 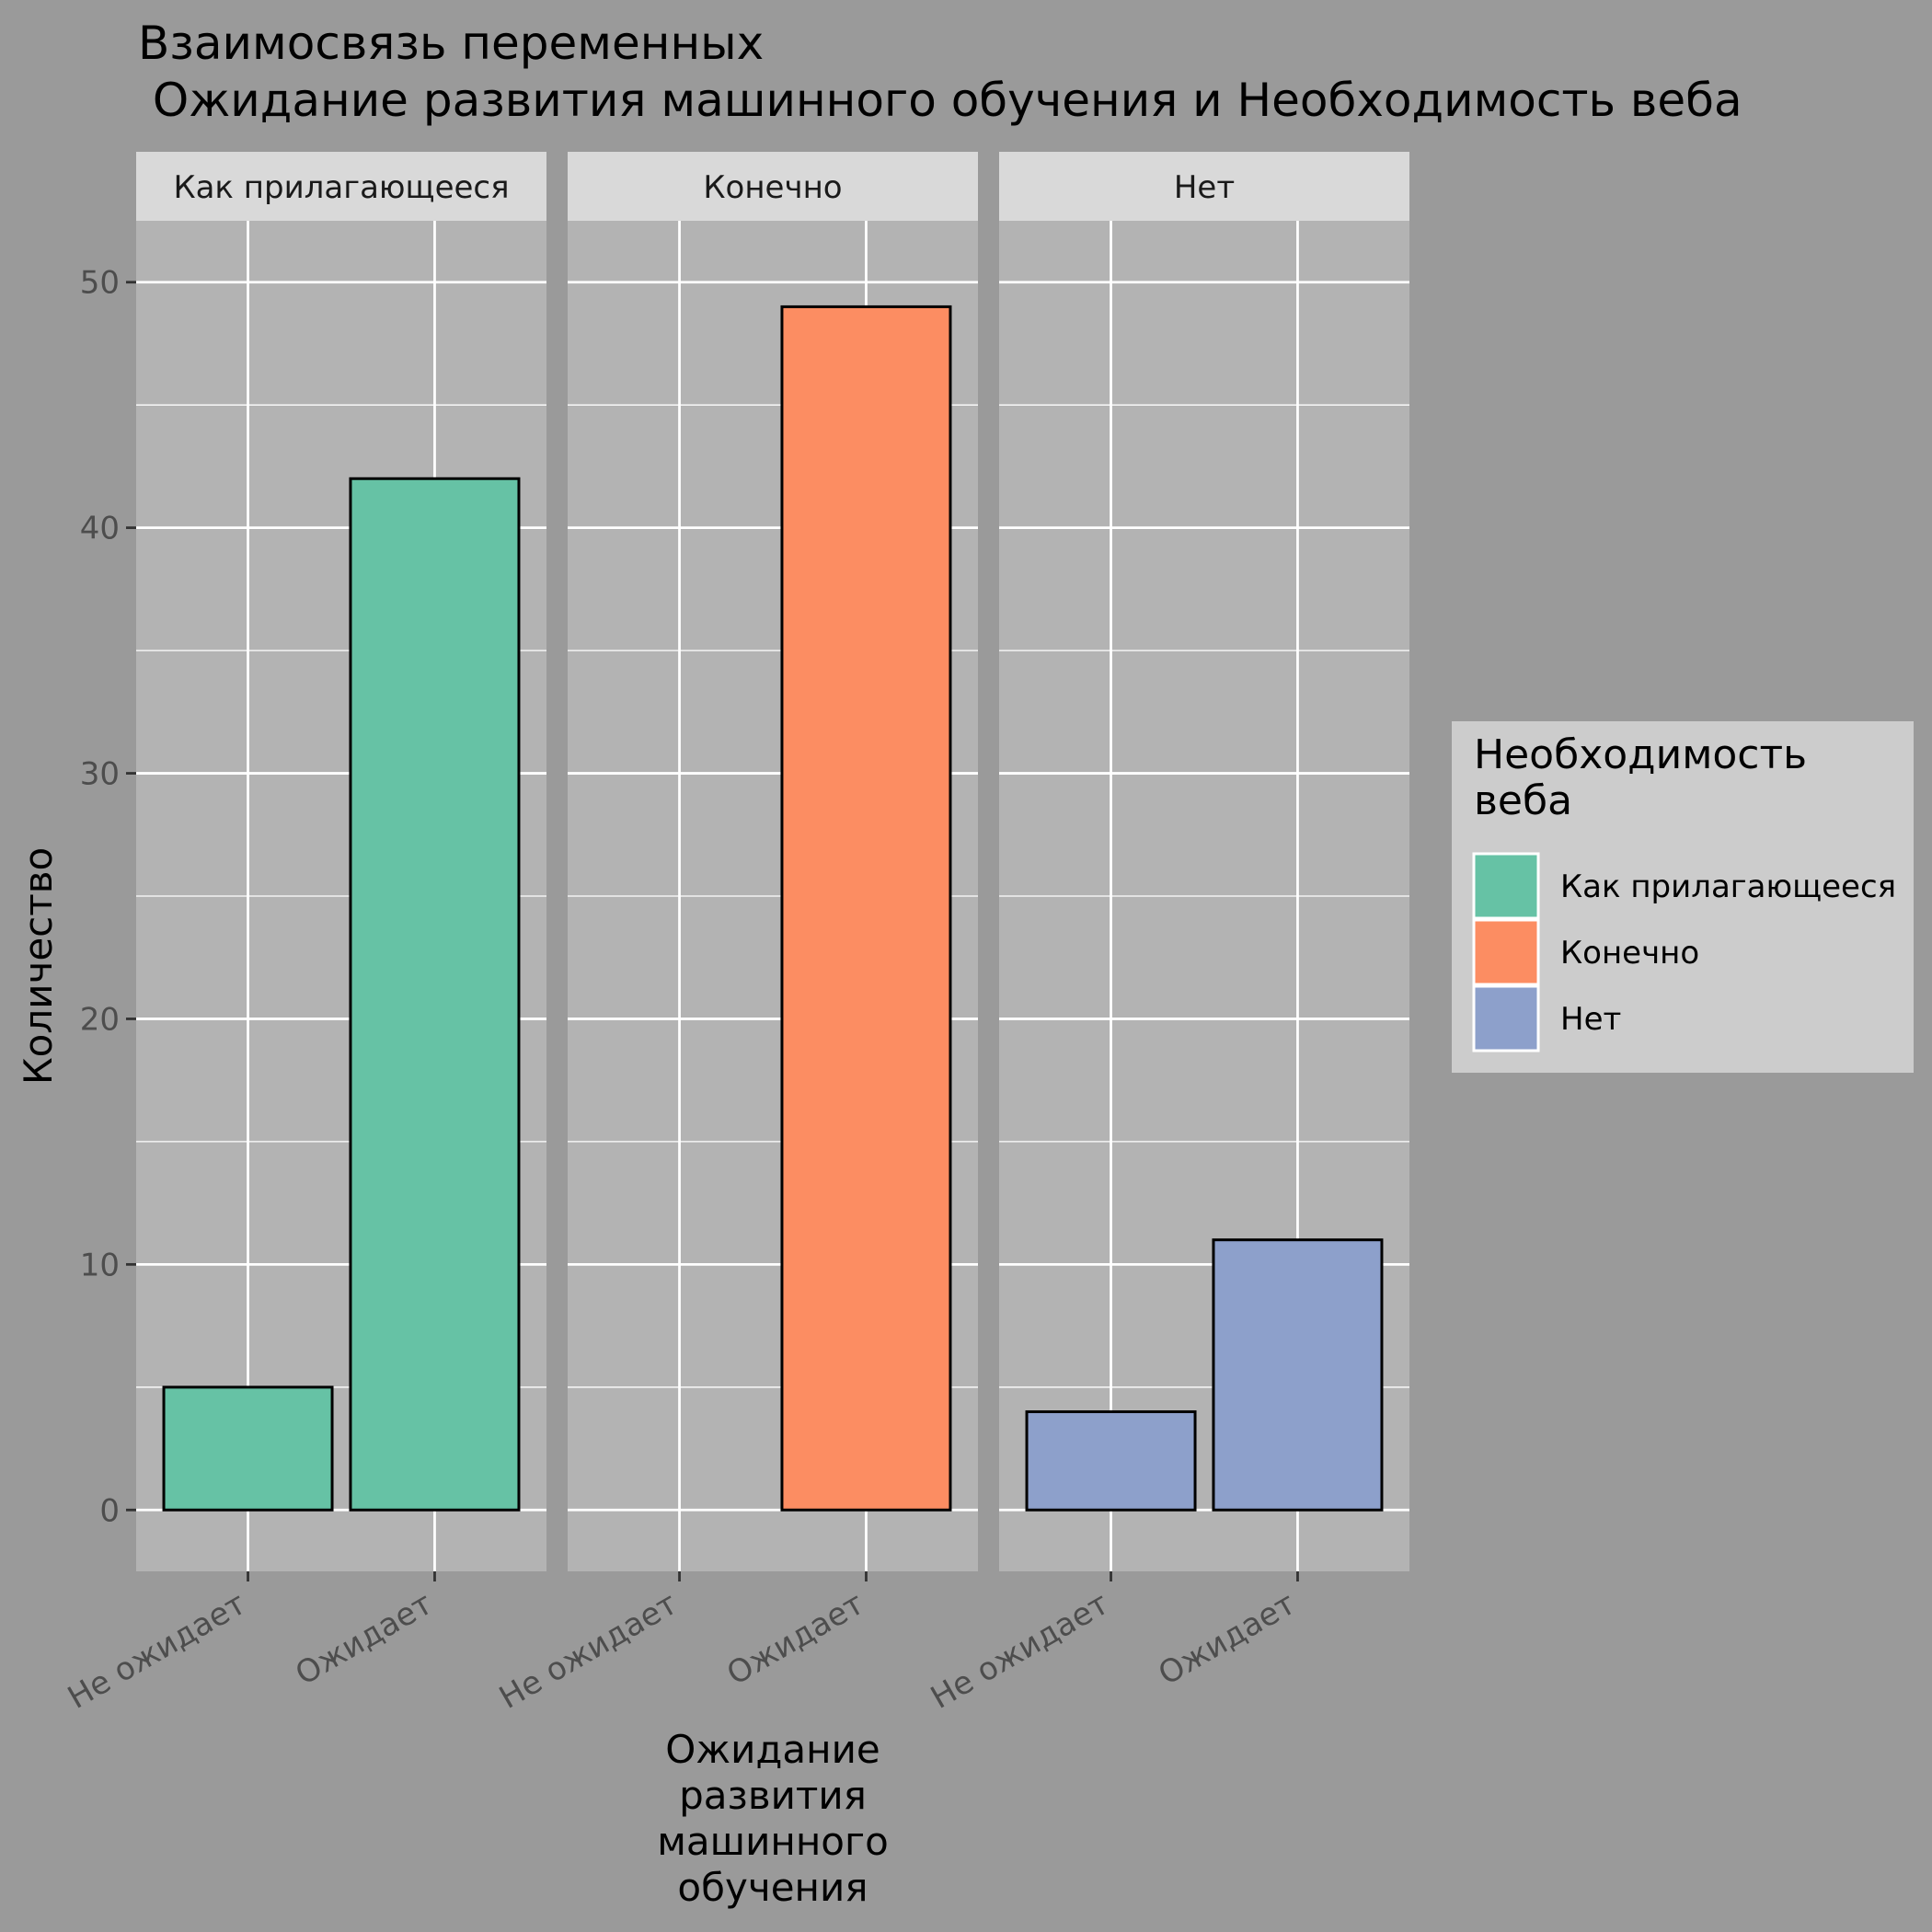 I want to click on facet-strip-label: Конечно, so click(x=772, y=187).